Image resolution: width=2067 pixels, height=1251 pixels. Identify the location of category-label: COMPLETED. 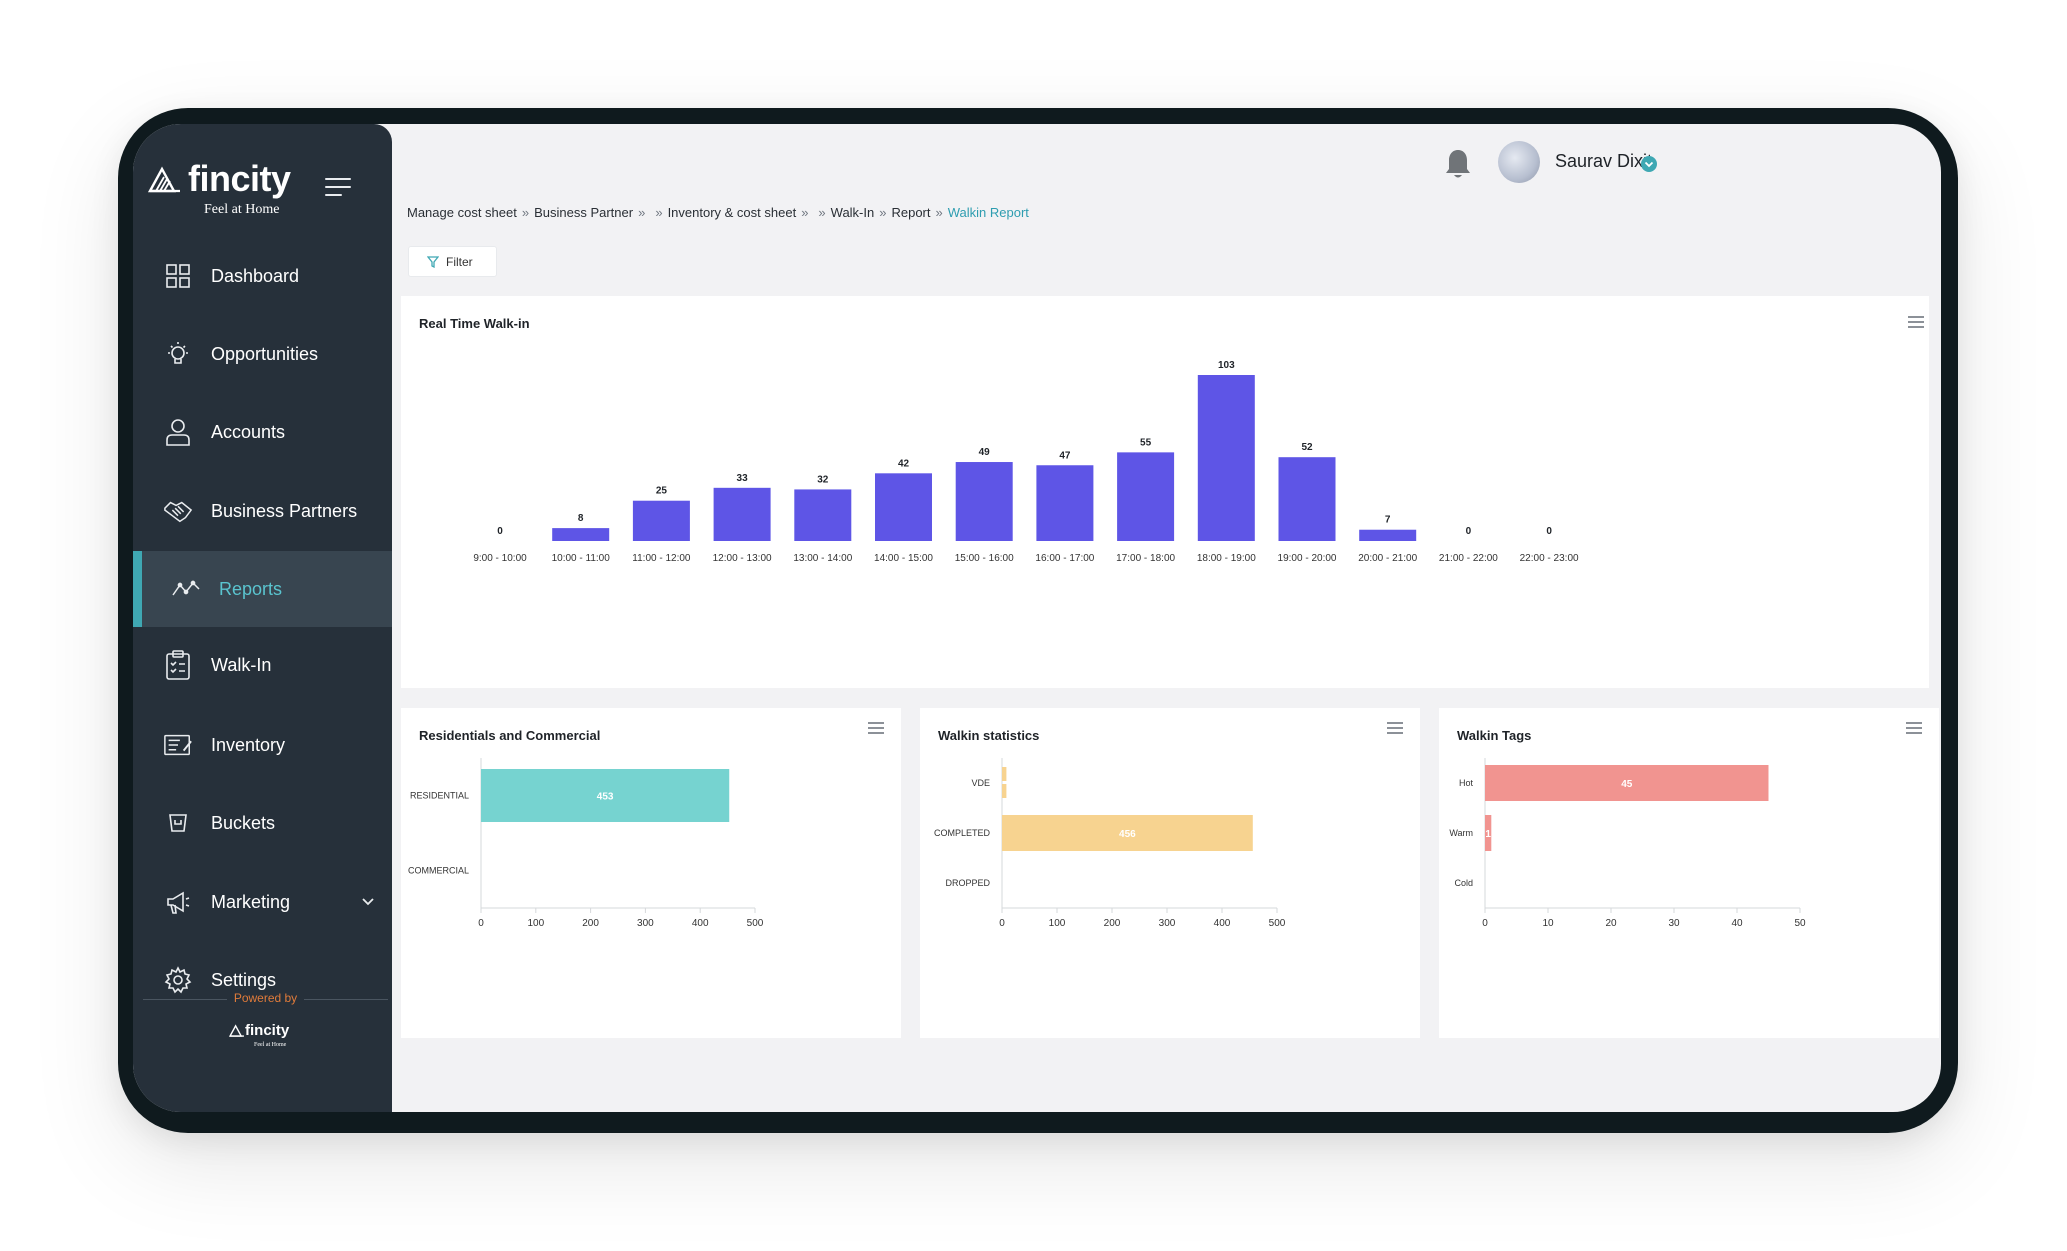
(962, 833).